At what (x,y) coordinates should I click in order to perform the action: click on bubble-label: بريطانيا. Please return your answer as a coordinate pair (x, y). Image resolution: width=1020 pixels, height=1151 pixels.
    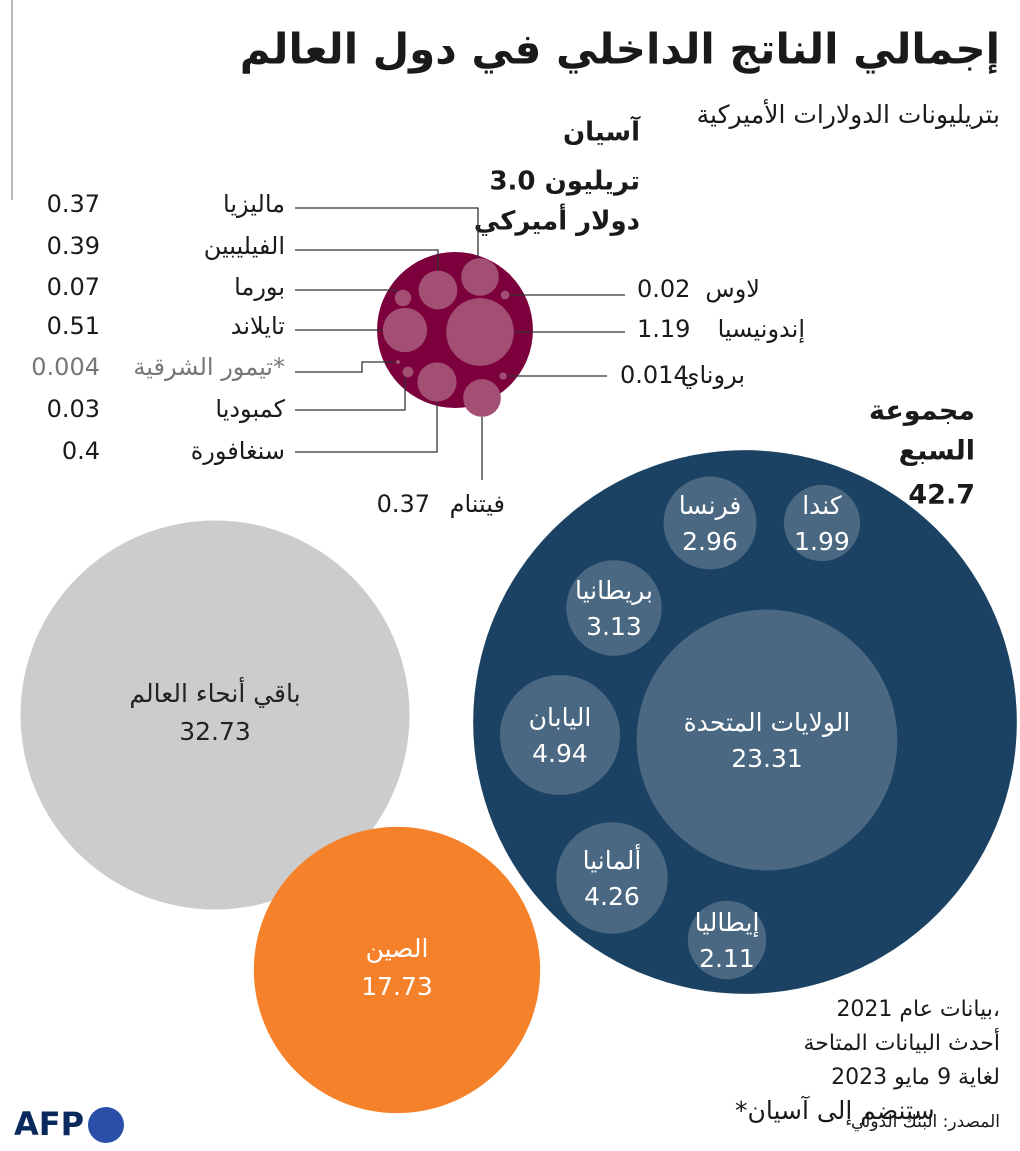
    Looking at the image, I should click on (614, 590).